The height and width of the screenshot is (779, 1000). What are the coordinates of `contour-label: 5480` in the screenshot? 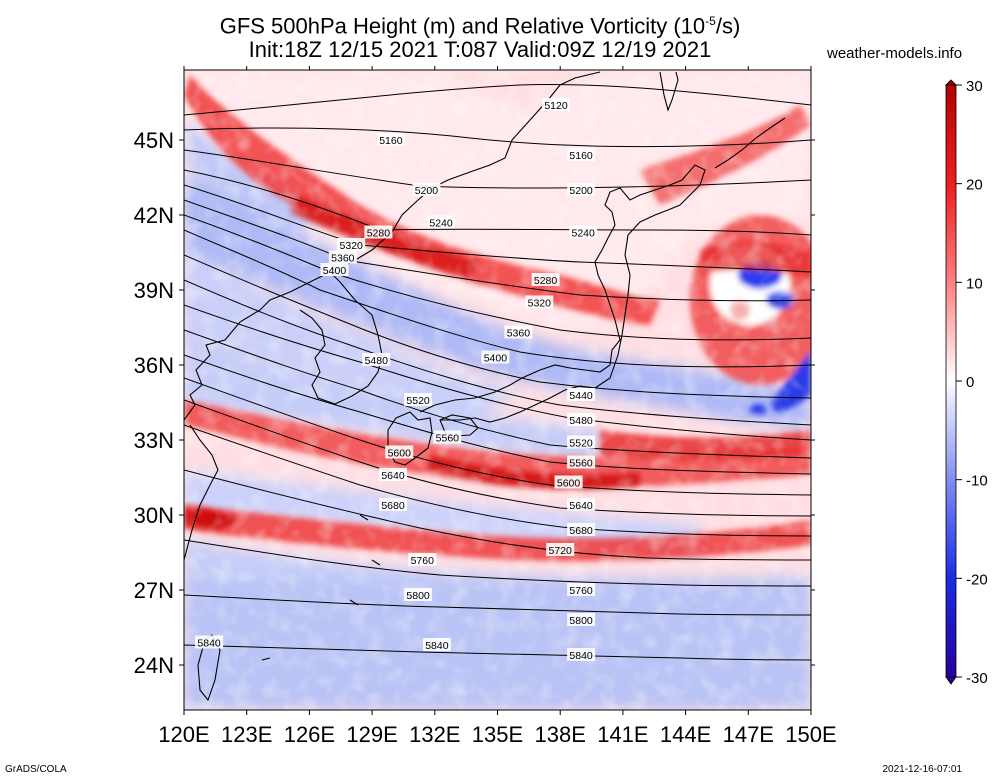 It's located at (376, 360).